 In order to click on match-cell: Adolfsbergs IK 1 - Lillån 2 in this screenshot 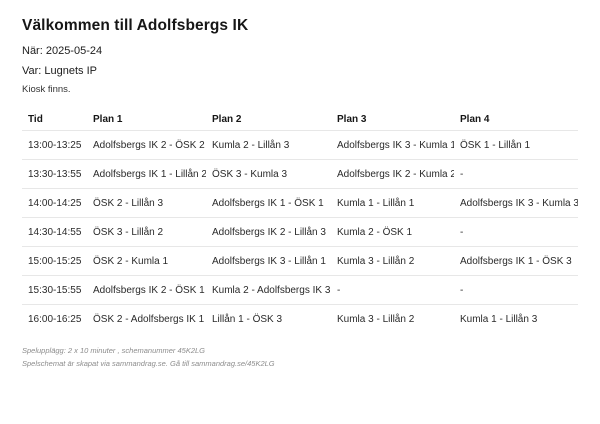, I will do `click(146, 174)`.